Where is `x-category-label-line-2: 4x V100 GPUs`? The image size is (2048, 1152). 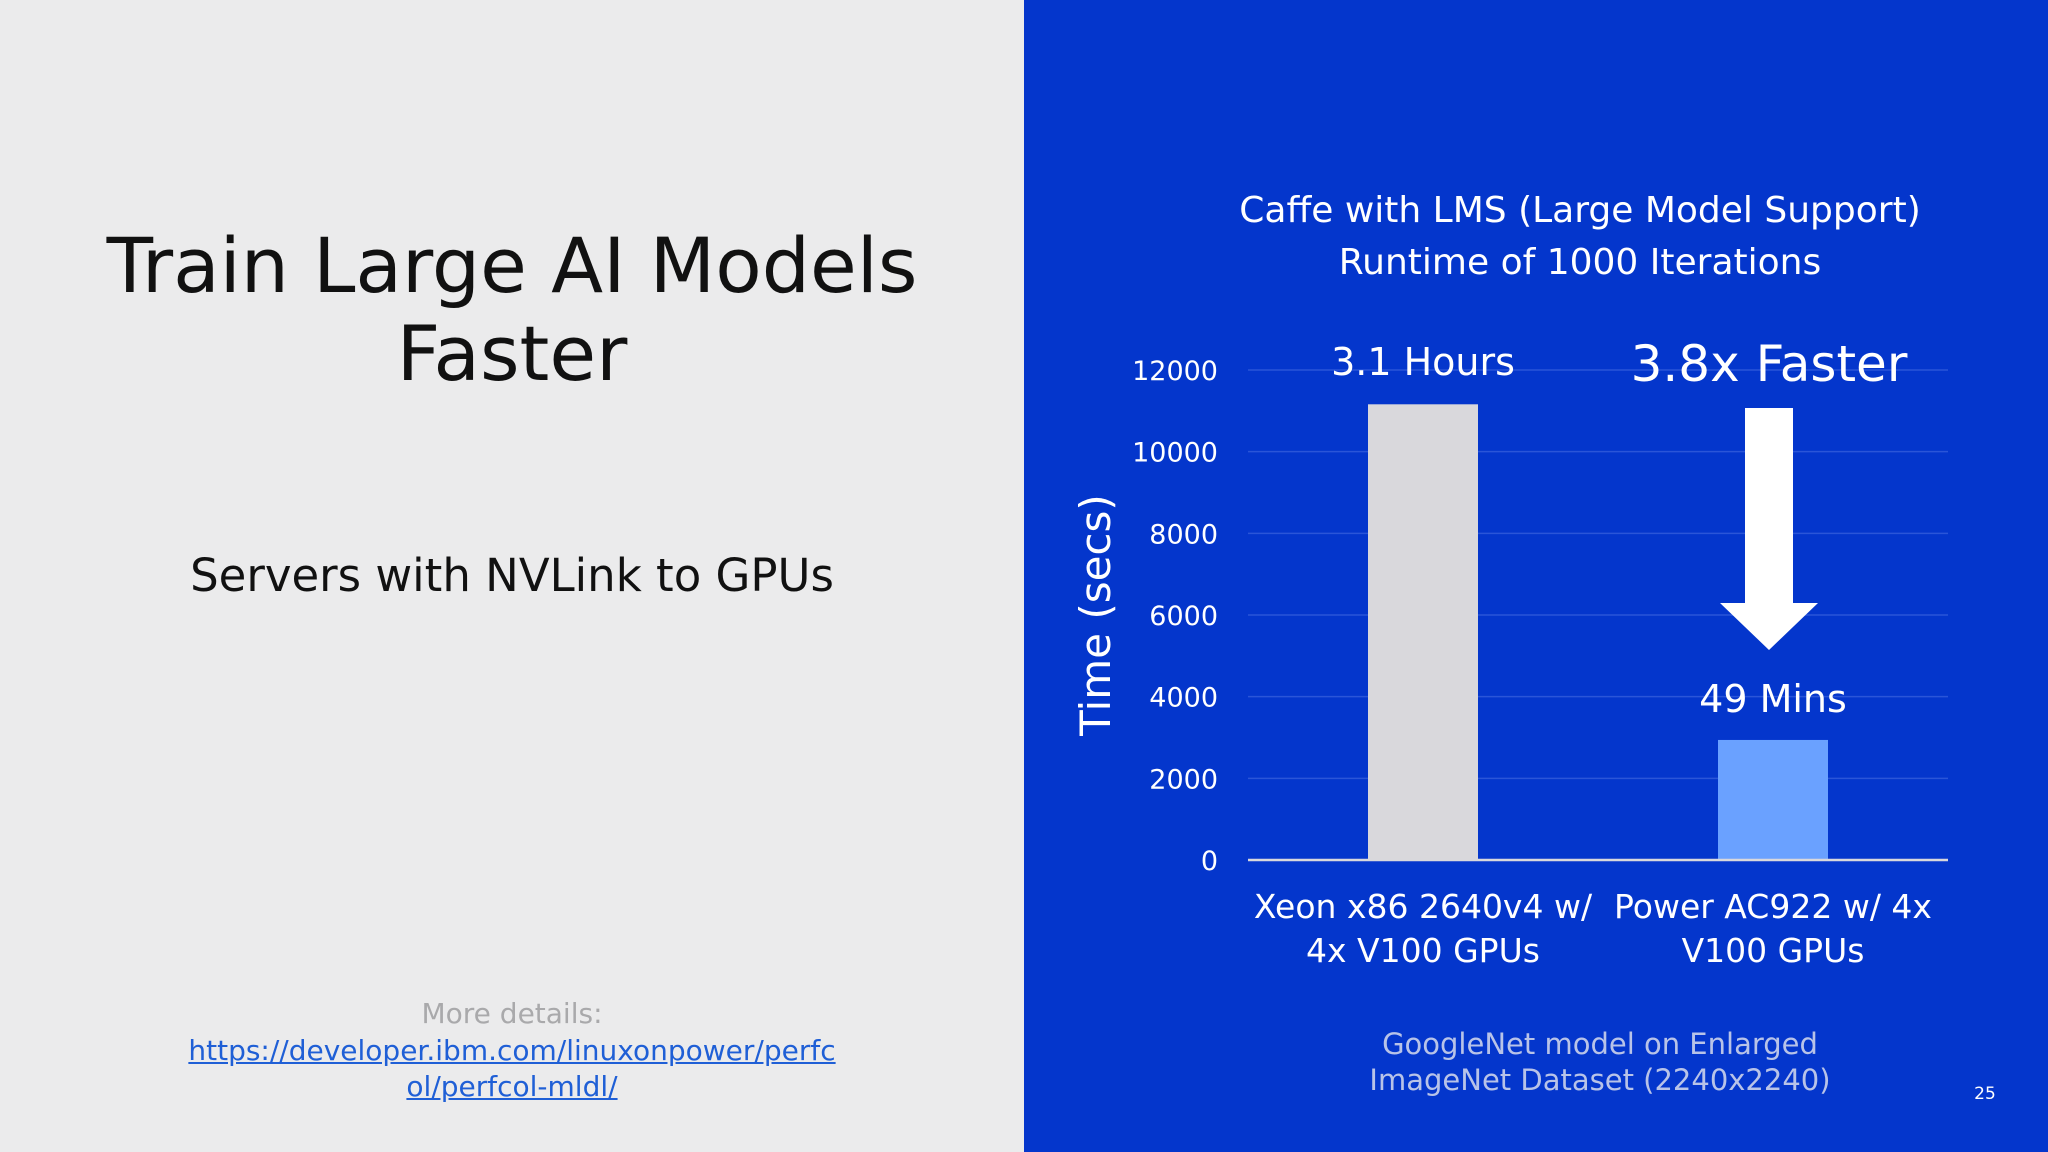 x-category-label-line-2: 4x V100 GPUs is located at coordinates (1423, 950).